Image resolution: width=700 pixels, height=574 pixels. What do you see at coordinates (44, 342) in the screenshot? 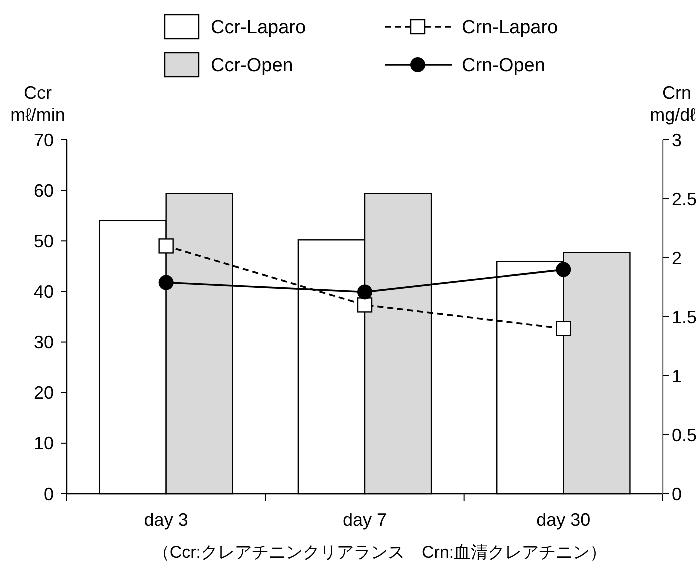
I see `y-tick-label: 30` at bounding box center [44, 342].